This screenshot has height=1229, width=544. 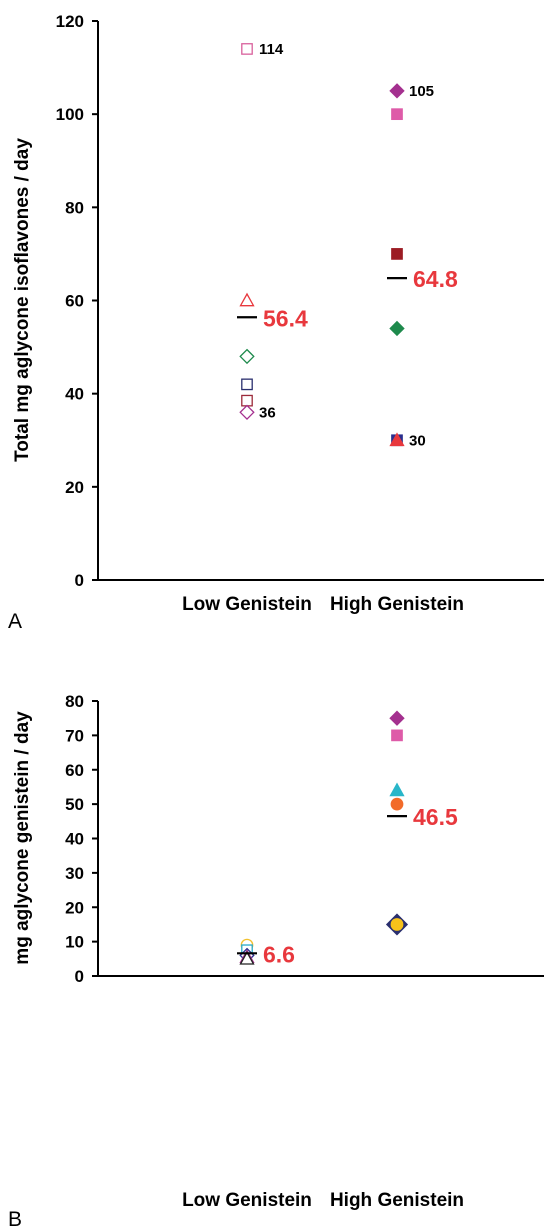 What do you see at coordinates (22, 838) in the screenshot?
I see `y-axis-label: mg aglycone genistein / day` at bounding box center [22, 838].